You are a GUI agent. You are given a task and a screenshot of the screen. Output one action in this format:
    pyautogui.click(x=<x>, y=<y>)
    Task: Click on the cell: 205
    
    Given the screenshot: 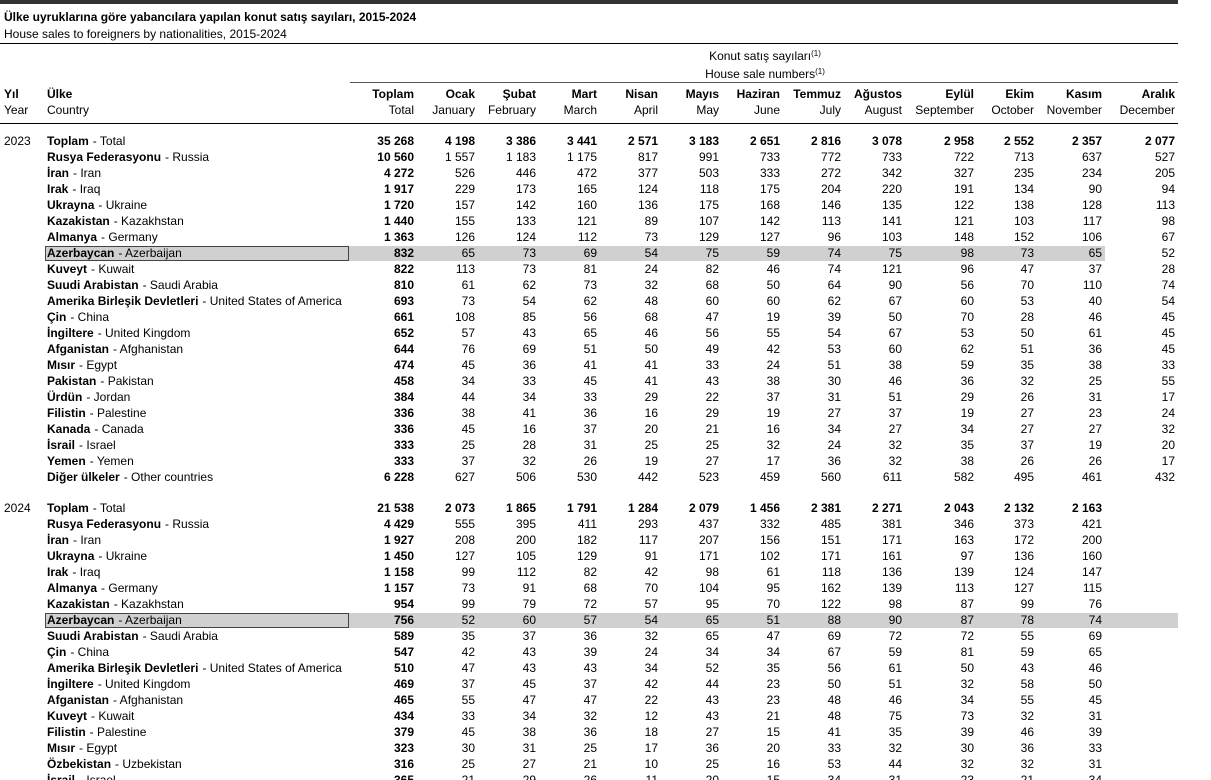 What is the action you would take?
    pyautogui.click(x=1164, y=173)
    